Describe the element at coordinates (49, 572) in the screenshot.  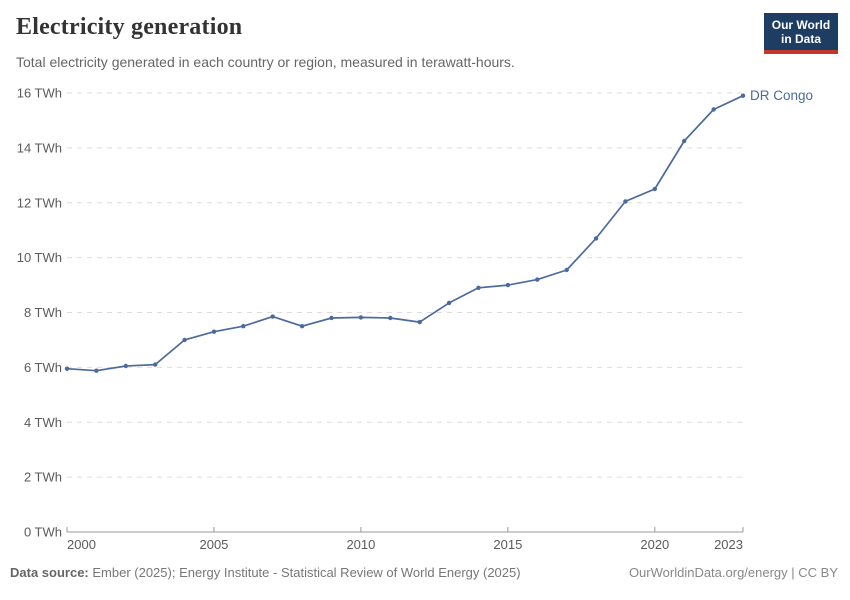
I see `data-source-label: Data source:` at that location.